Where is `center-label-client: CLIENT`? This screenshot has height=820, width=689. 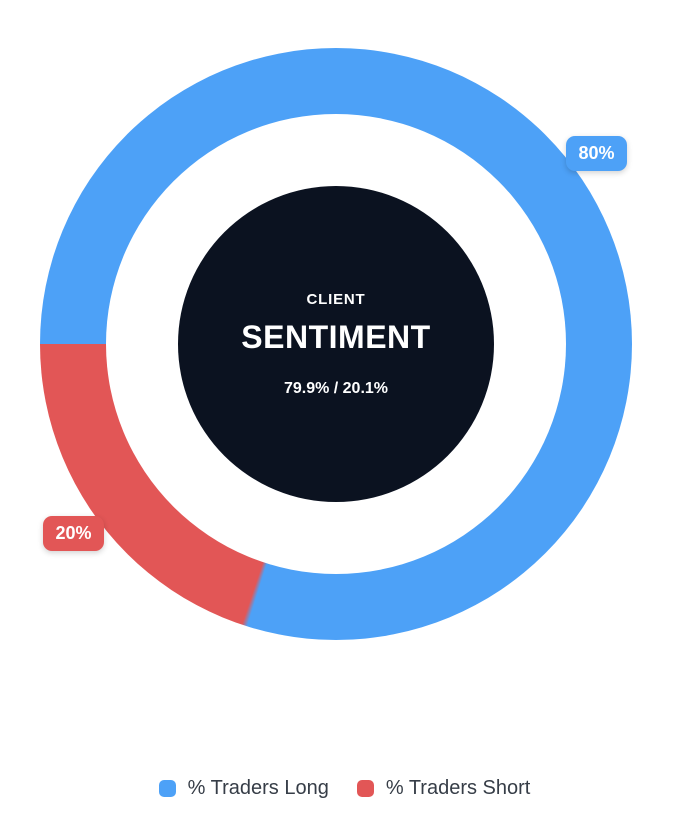 center-label-client: CLIENT is located at coordinates (336, 299).